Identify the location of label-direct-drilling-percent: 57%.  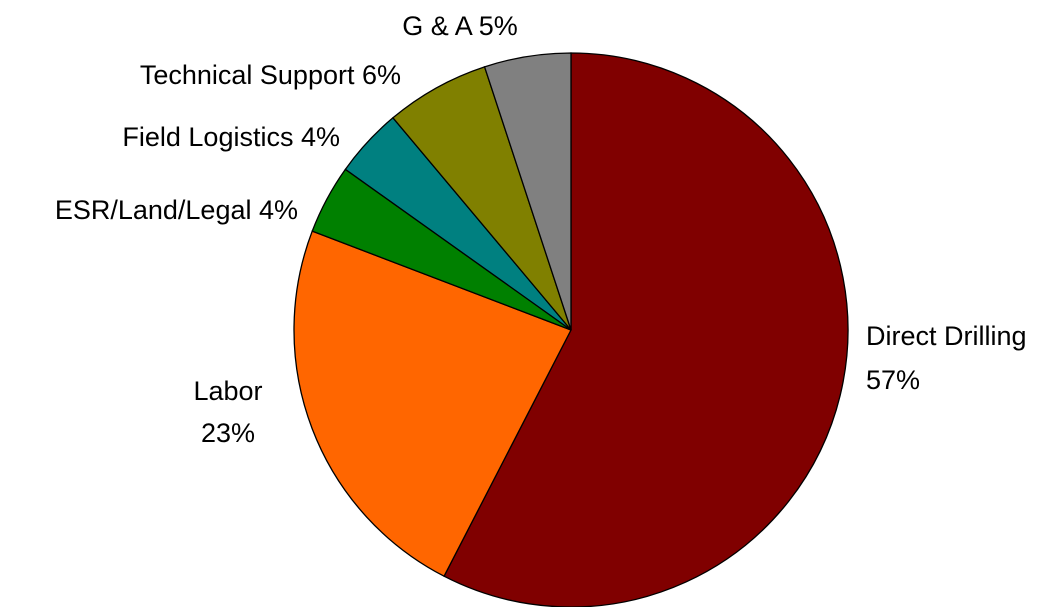
(893, 380).